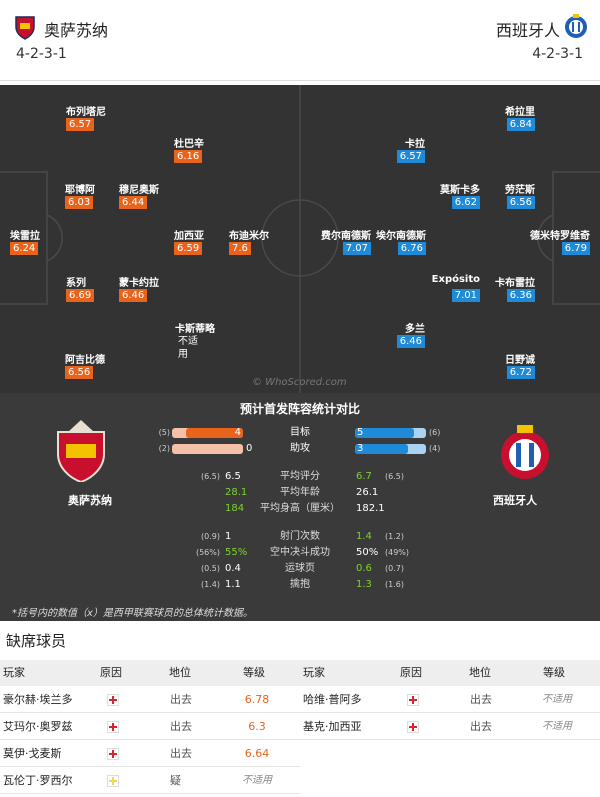 The height and width of the screenshot is (797, 600). Describe the element at coordinates (233, 476) in the screenshot. I see `home-value: 6.5` at that location.